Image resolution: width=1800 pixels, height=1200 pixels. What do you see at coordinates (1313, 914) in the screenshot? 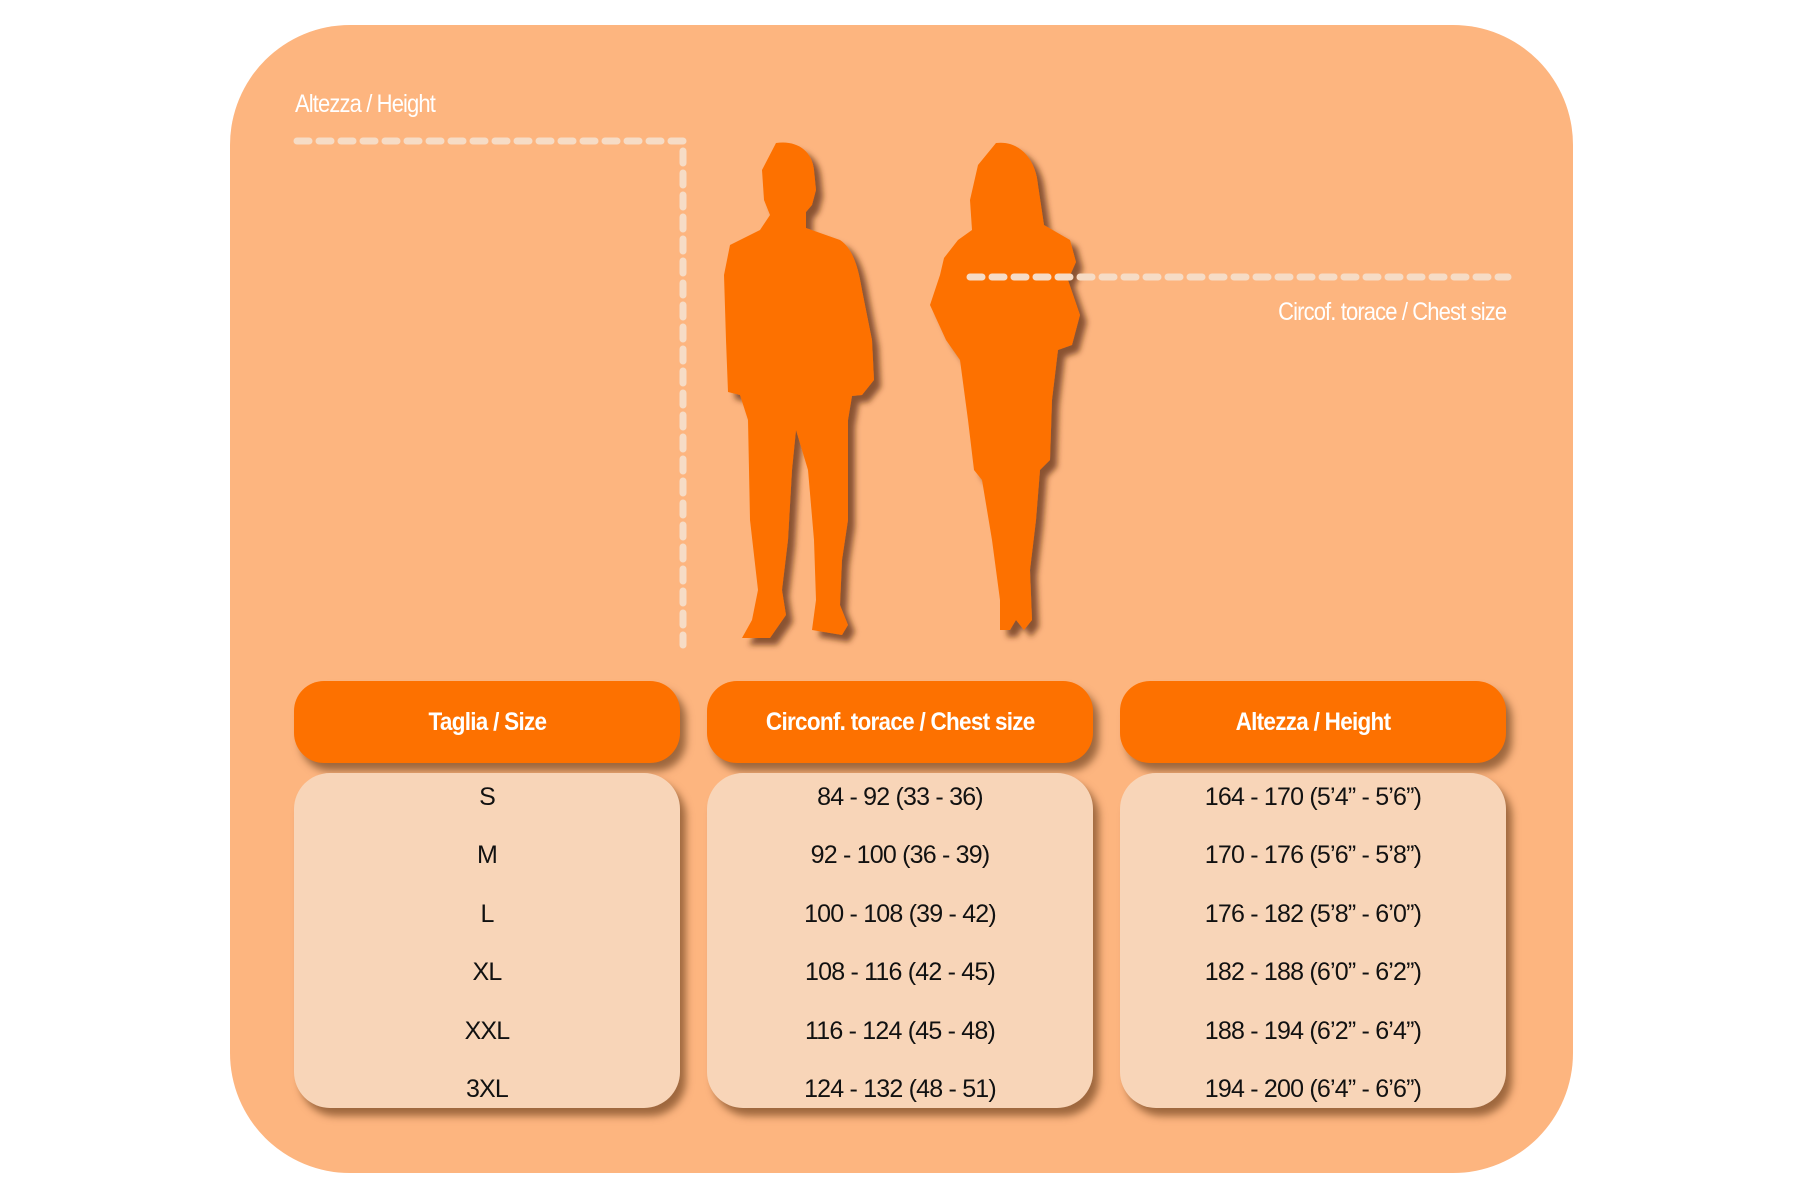
I see `height-cell: 176 - 182 (5’8” - 6’0”)` at bounding box center [1313, 914].